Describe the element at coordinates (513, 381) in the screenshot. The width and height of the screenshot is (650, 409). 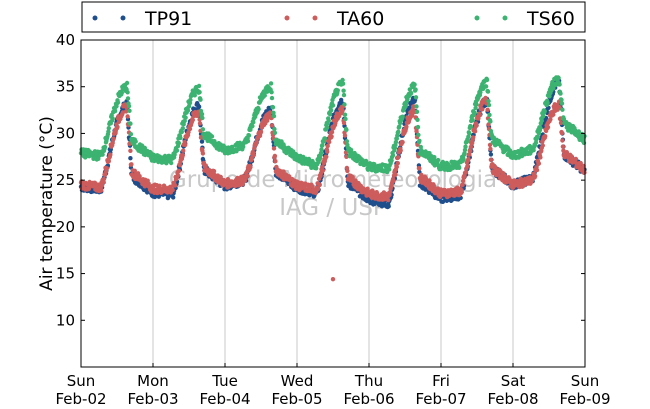
I see `x-tick-day: Sat` at that location.